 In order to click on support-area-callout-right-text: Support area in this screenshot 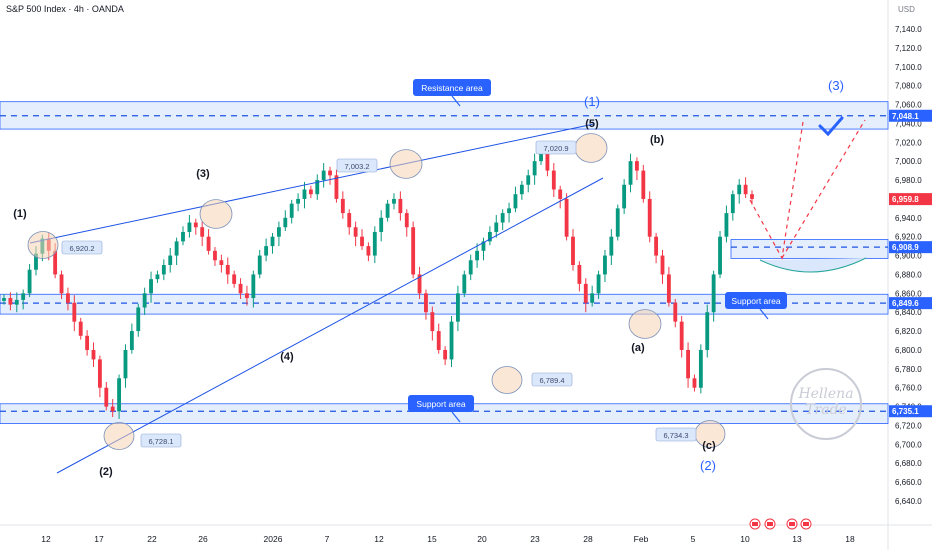, I will do `click(755, 301)`.